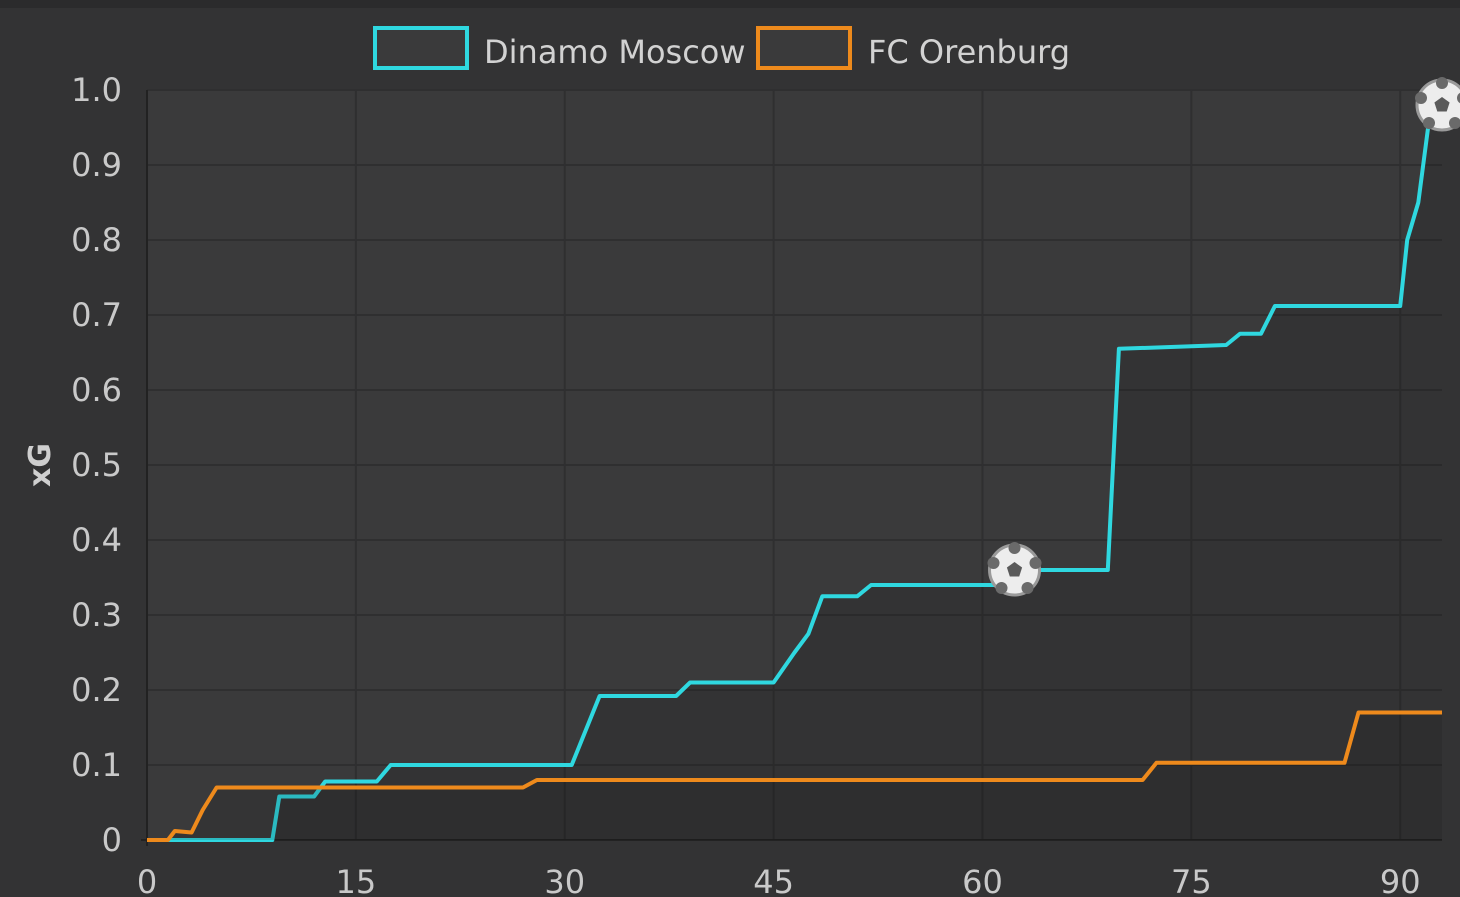  I want to click on x-tick-labels: 0 15 30 45 60 75 90, so click(779, 880).